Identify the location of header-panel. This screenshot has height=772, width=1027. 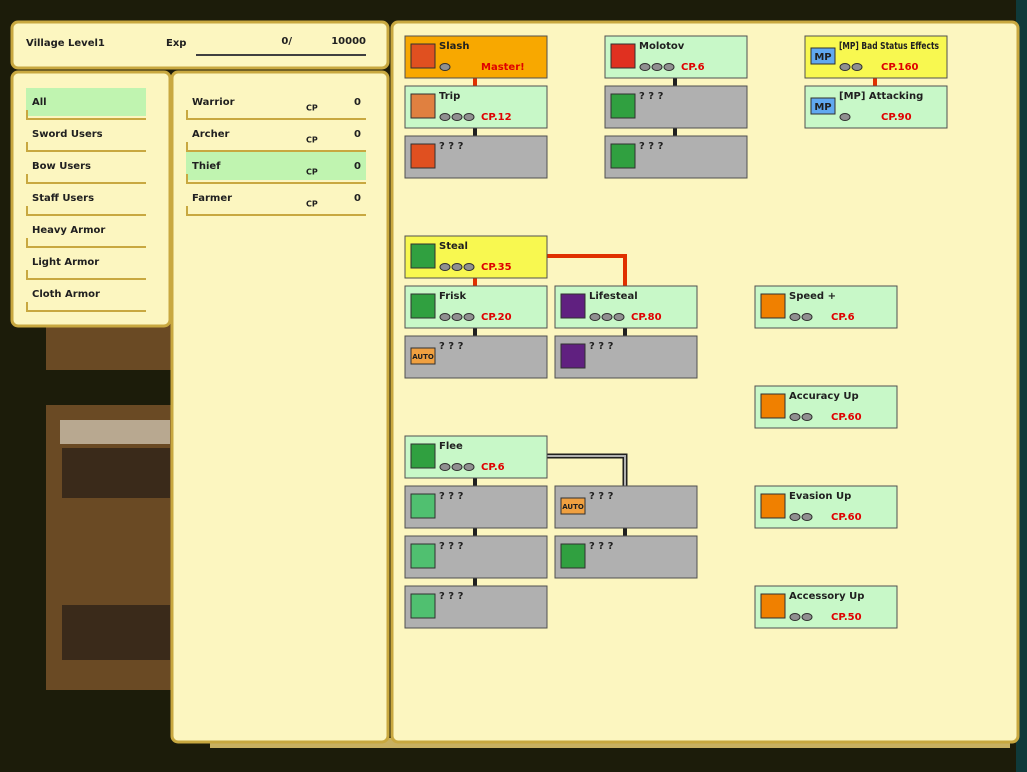
(200, 45).